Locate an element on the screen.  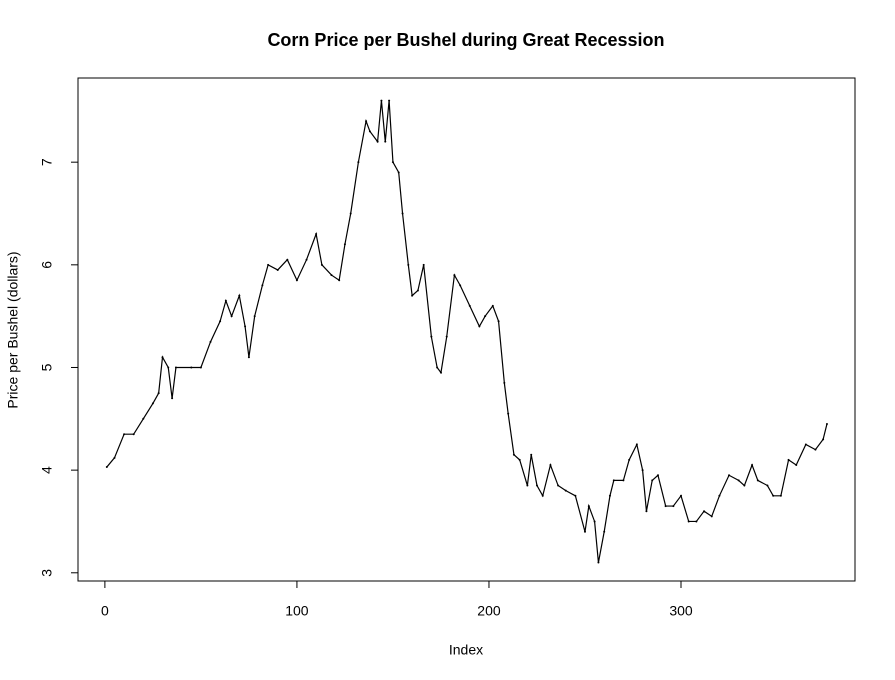
y-tick-label: 4 is located at coordinates (47, 470).